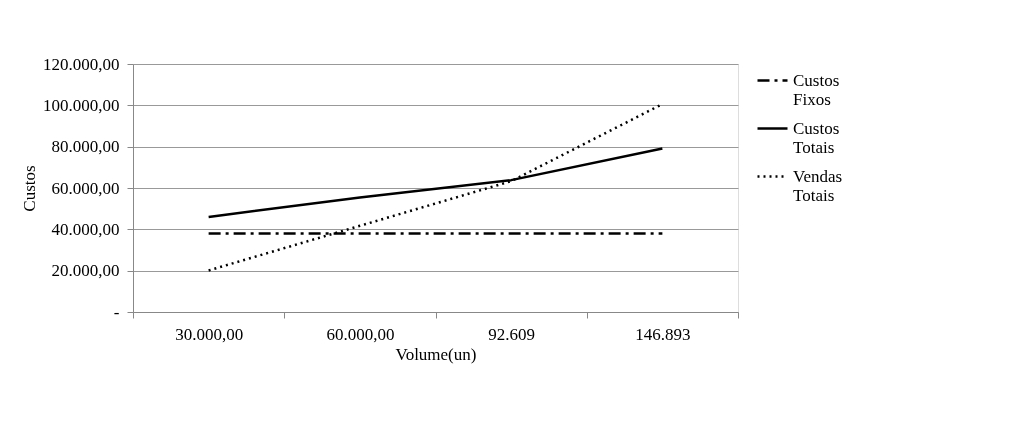  Describe the element at coordinates (81, 105) in the screenshot. I see `y-tick-label: 100.000,00` at that location.